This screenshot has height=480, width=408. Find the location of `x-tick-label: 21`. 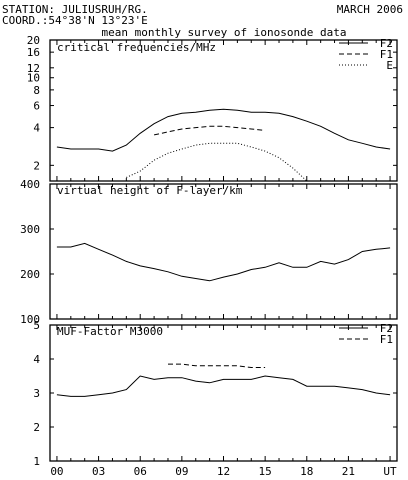

x-tick-label: 21 is located at coordinates (348, 471).